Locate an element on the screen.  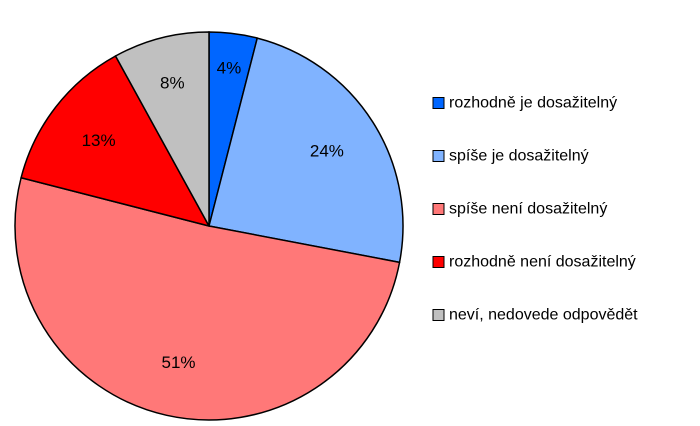
legend-item: spíše není dosažitelný is located at coordinates (519, 209).